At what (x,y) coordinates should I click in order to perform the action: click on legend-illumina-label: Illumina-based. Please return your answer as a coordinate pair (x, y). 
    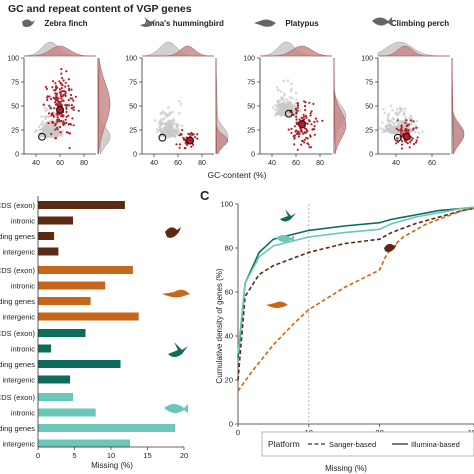
    Looking at the image, I should click on (435, 444).